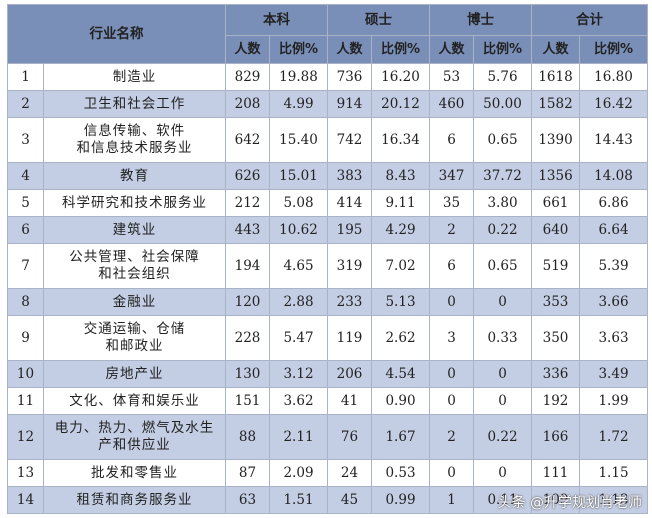 The height and width of the screenshot is (518, 652). I want to click on total-ratio-cell: 1.99, so click(613, 401).